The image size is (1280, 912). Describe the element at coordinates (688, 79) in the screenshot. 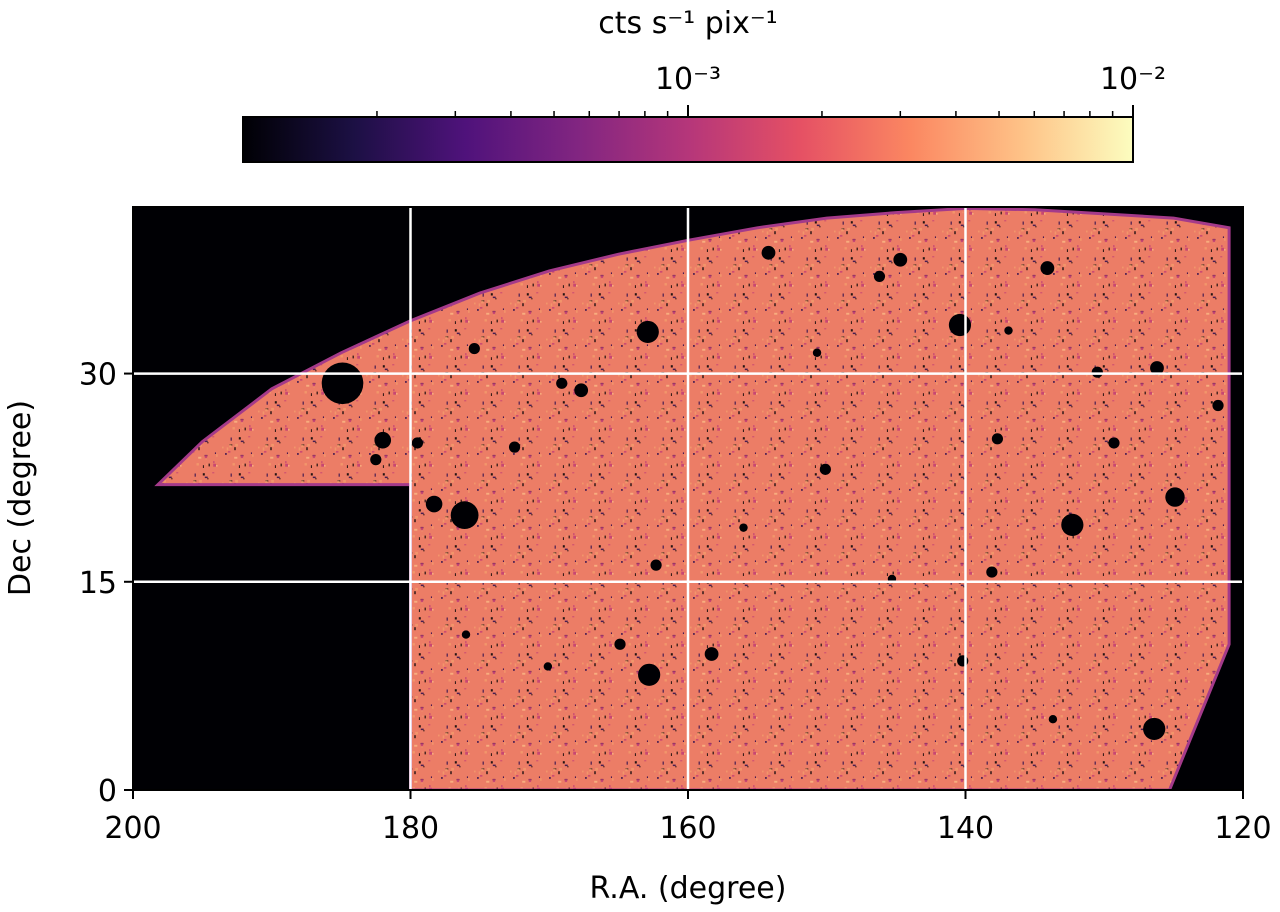

I see `colorbar-tick-label: 10⁻³` at that location.